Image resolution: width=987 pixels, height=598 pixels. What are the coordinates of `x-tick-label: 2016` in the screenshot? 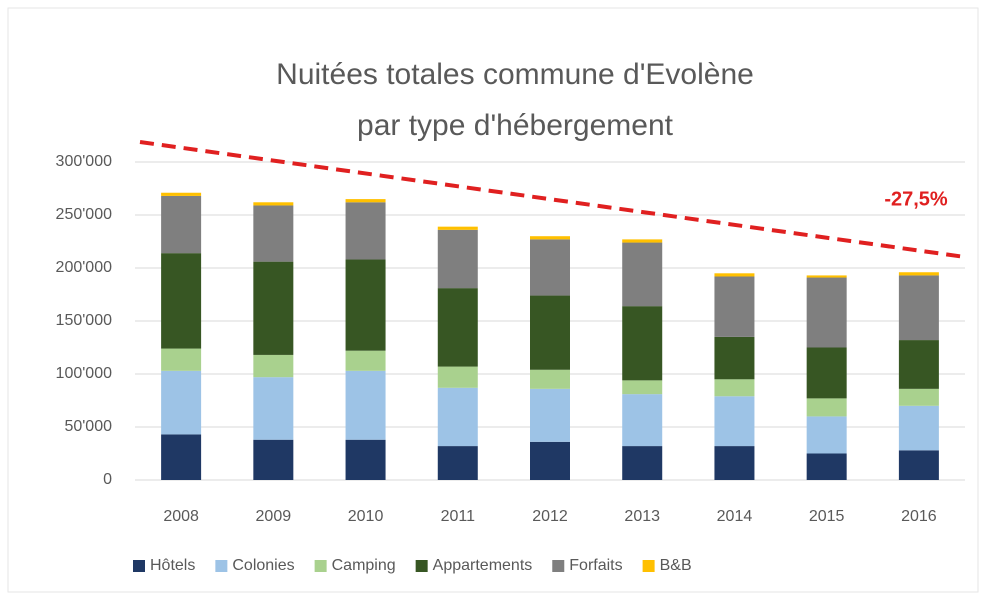 It's located at (919, 516).